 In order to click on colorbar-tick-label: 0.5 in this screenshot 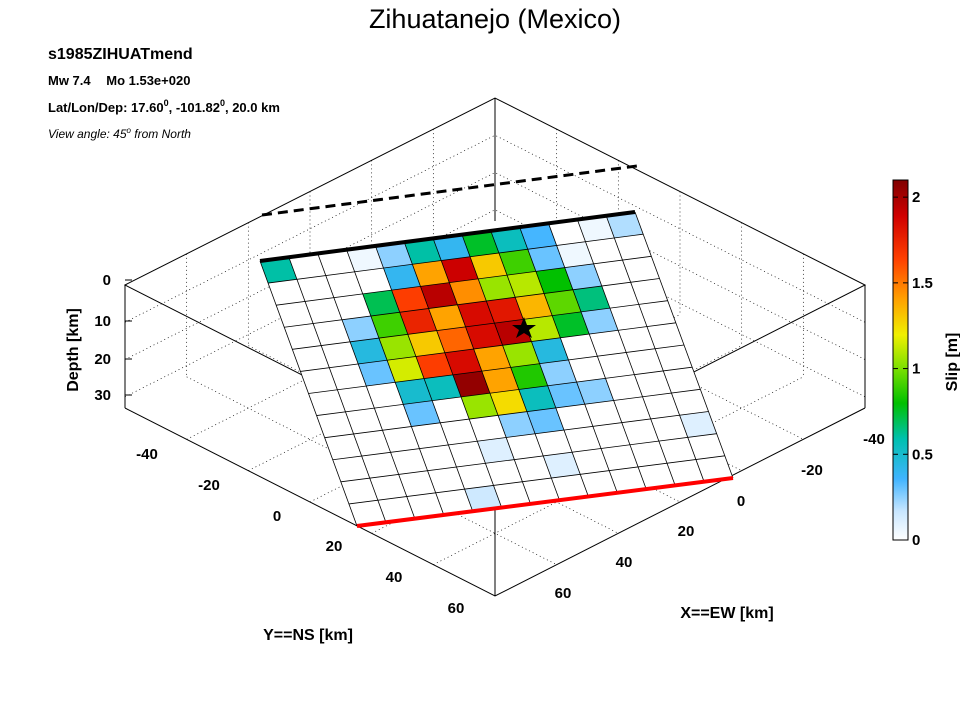, I will do `click(922, 454)`.